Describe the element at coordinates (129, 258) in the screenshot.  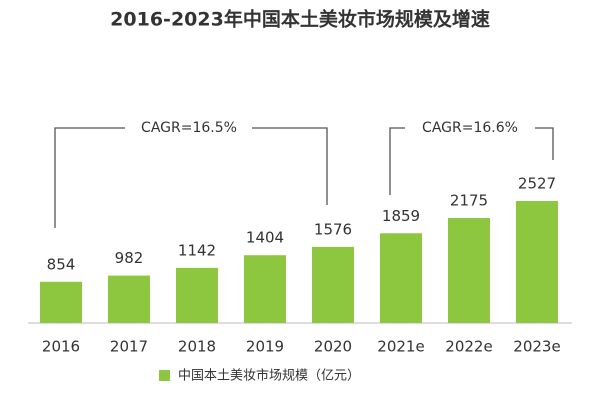
I see `value-label: 982` at that location.